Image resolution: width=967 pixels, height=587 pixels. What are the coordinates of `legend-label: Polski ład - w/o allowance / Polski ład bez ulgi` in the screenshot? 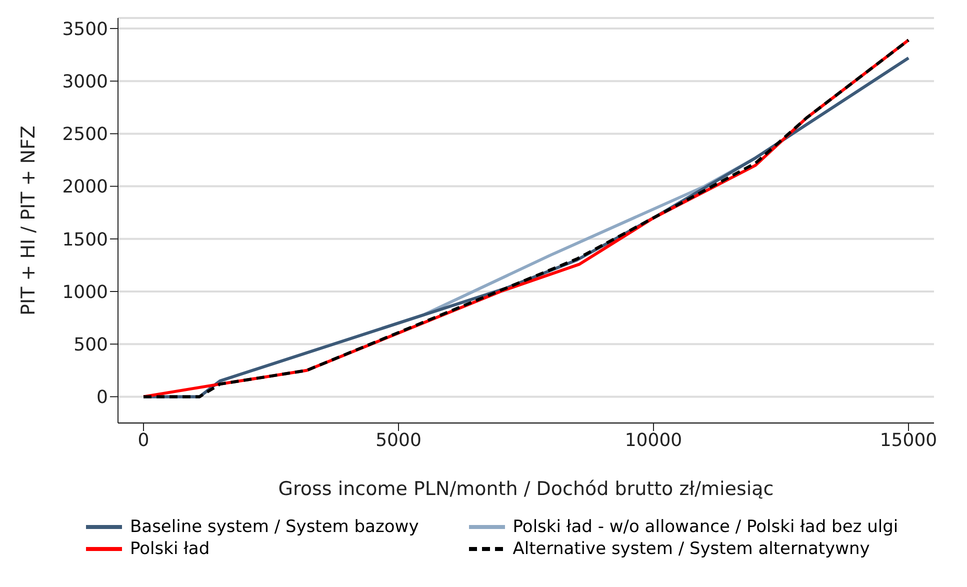 It's located at (705, 527).